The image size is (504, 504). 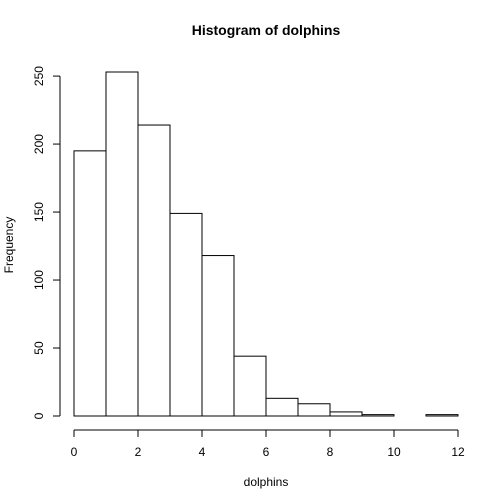 What do you see at coordinates (74, 452) in the screenshot?
I see `x-tick-label: 0` at bounding box center [74, 452].